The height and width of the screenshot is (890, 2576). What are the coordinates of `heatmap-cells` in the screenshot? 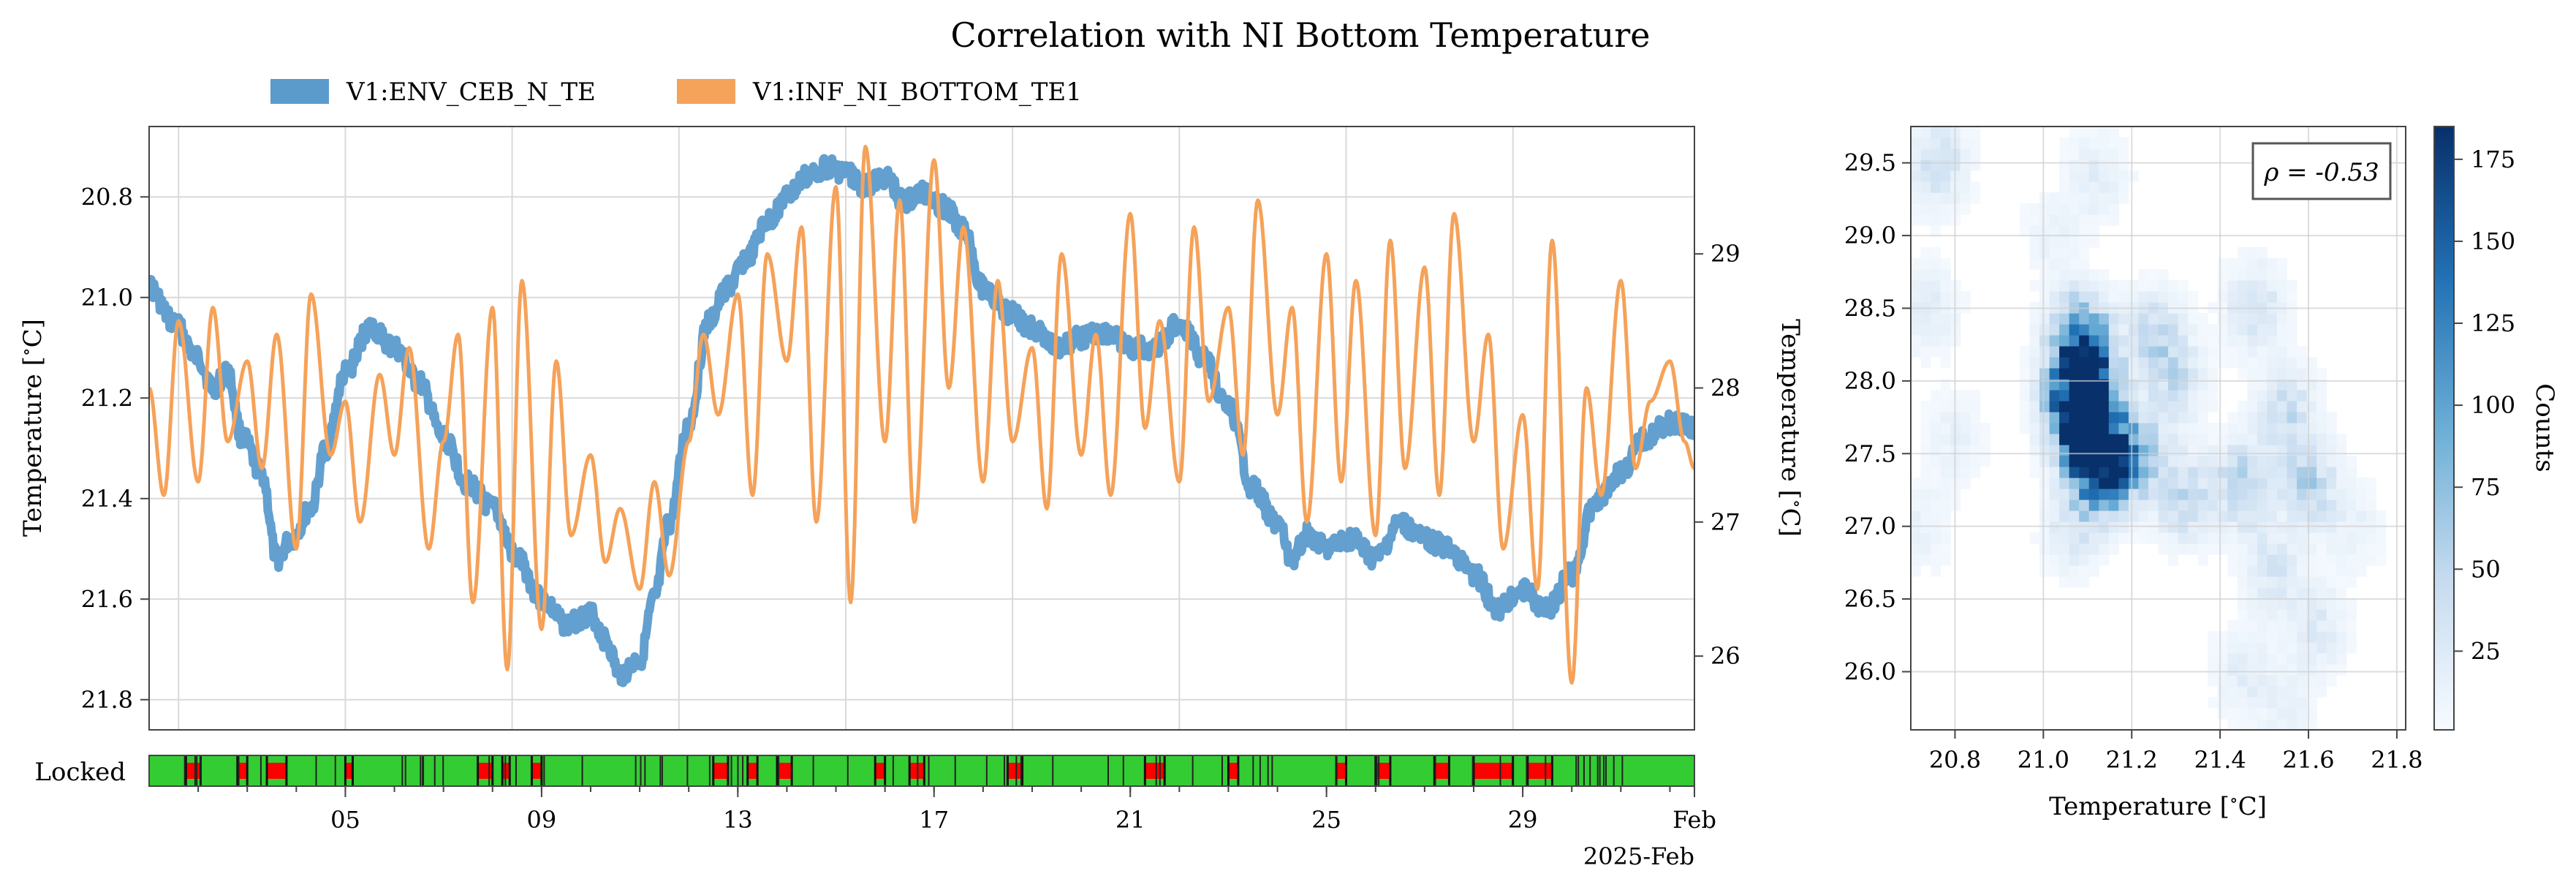 It's located at (2149, 428).